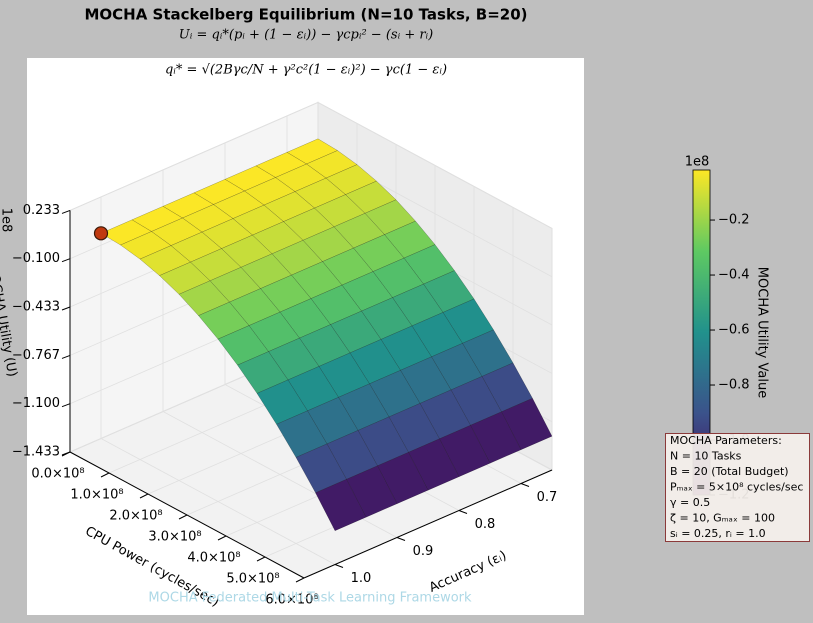 This screenshot has height=623, width=813. What do you see at coordinates (57, 474) in the screenshot?
I see `x-tick-label: 0.0×10⁸` at bounding box center [57, 474].